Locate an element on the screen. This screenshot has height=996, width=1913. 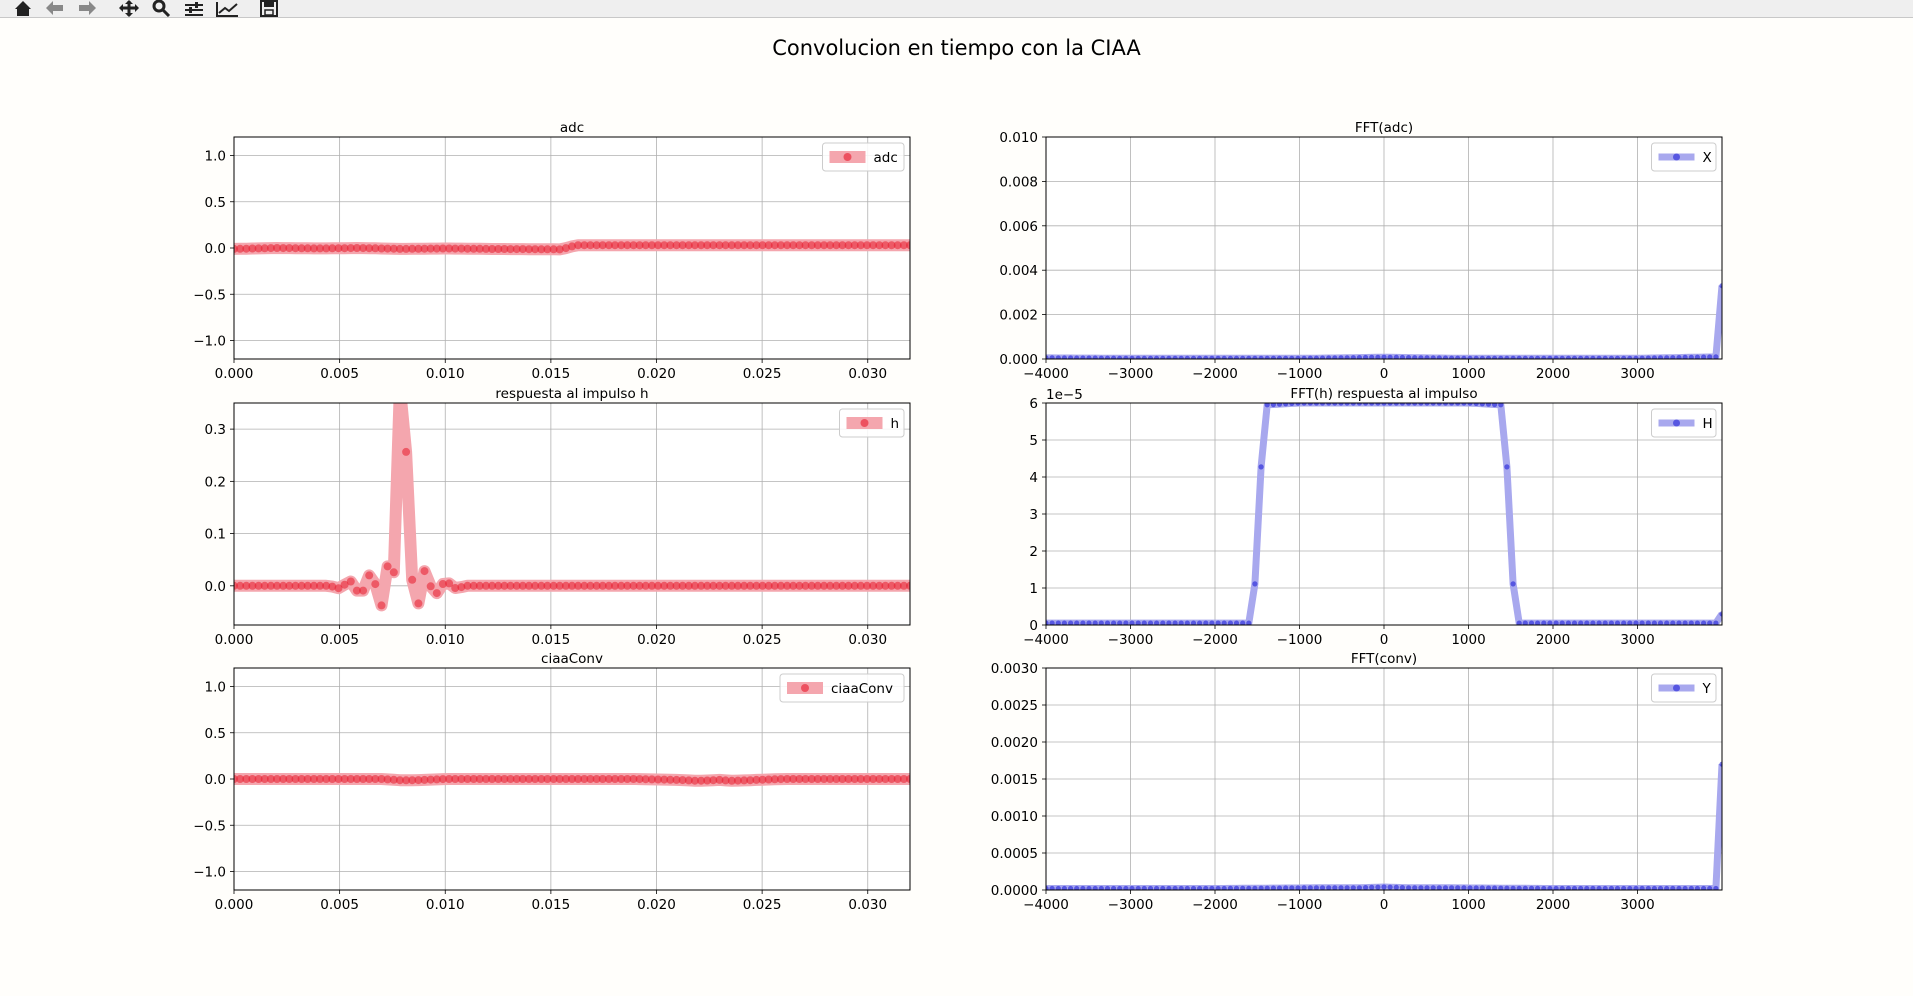
y-tick-label: 0.0 is located at coordinates (215, 587).